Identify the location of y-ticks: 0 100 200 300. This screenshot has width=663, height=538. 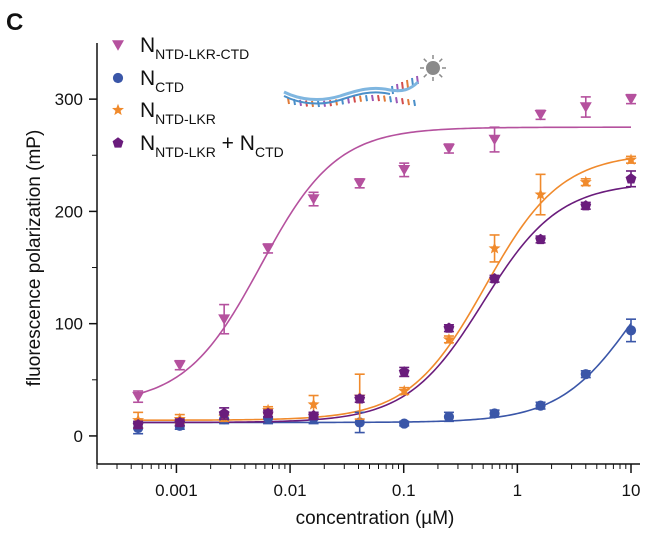
(76, 268).